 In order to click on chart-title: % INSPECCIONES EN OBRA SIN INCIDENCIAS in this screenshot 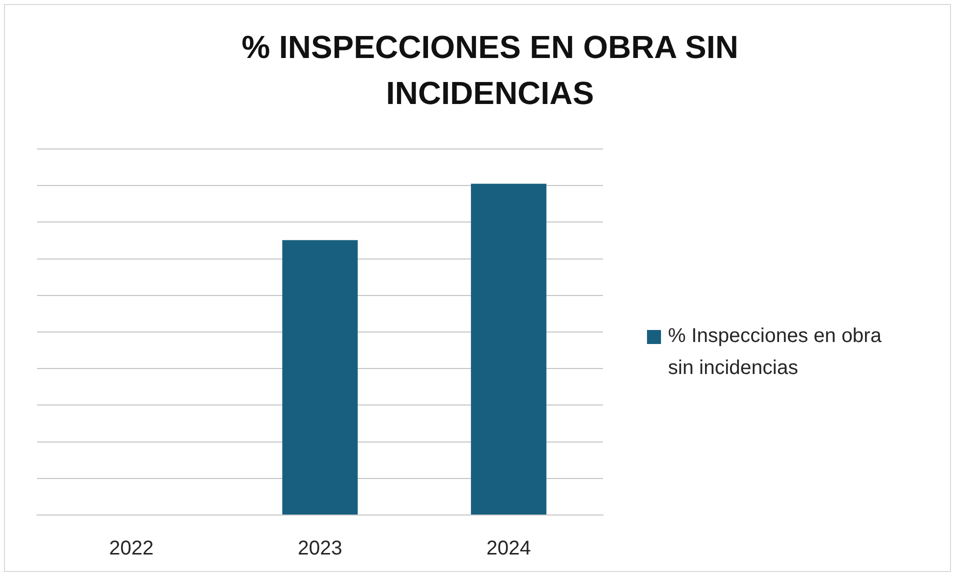, I will do `click(490, 70)`.